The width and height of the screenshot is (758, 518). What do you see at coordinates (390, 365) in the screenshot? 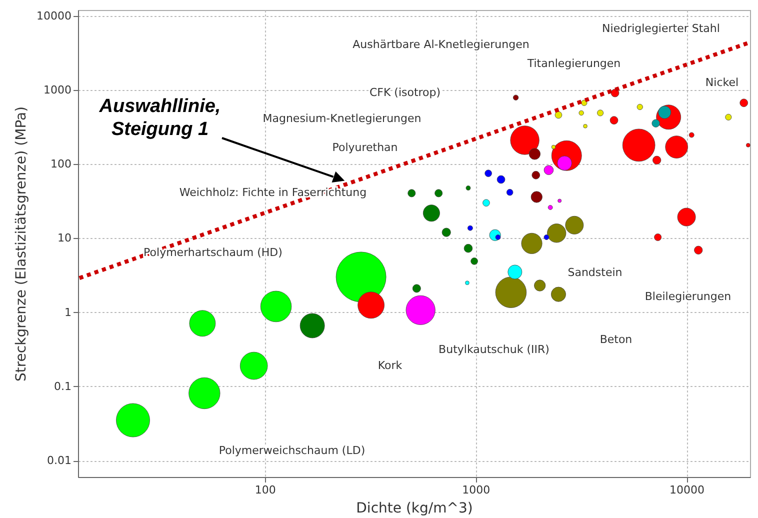
I see `annotation: Kork` at bounding box center [390, 365].